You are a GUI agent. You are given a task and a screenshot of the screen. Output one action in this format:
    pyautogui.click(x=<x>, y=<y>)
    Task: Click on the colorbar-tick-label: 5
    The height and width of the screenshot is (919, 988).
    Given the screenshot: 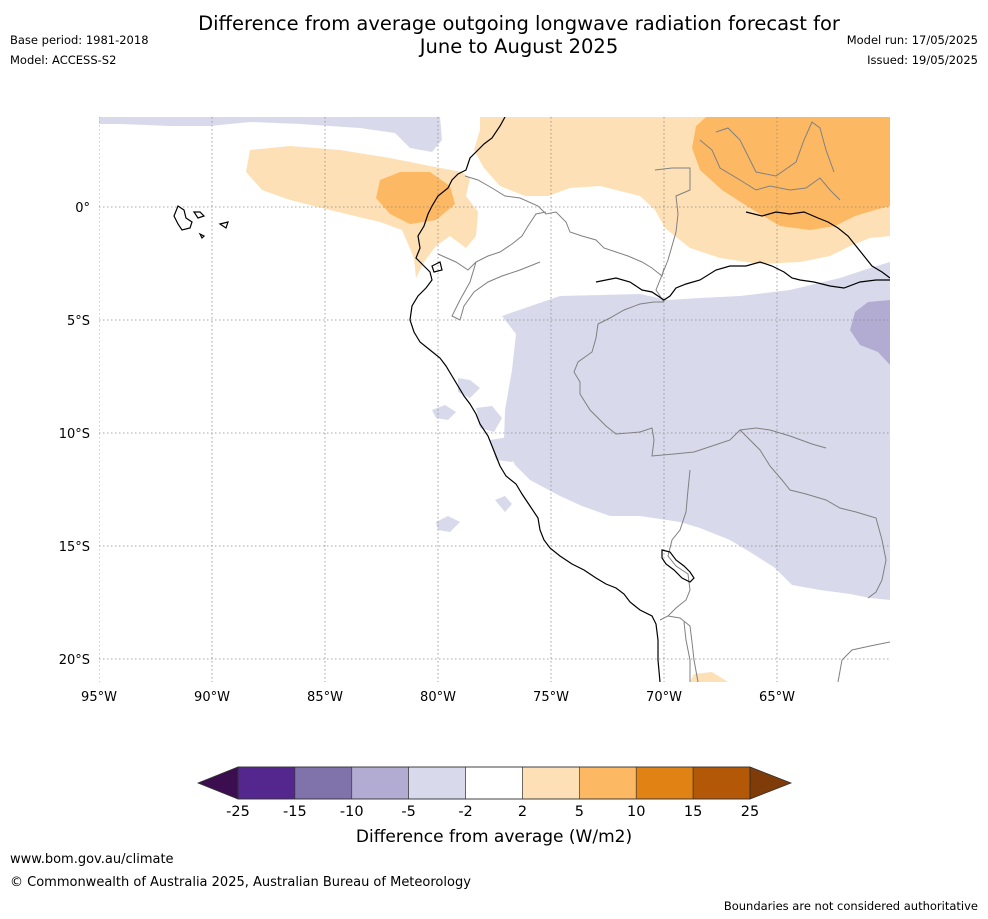 What is the action you would take?
    pyautogui.click(x=579, y=812)
    